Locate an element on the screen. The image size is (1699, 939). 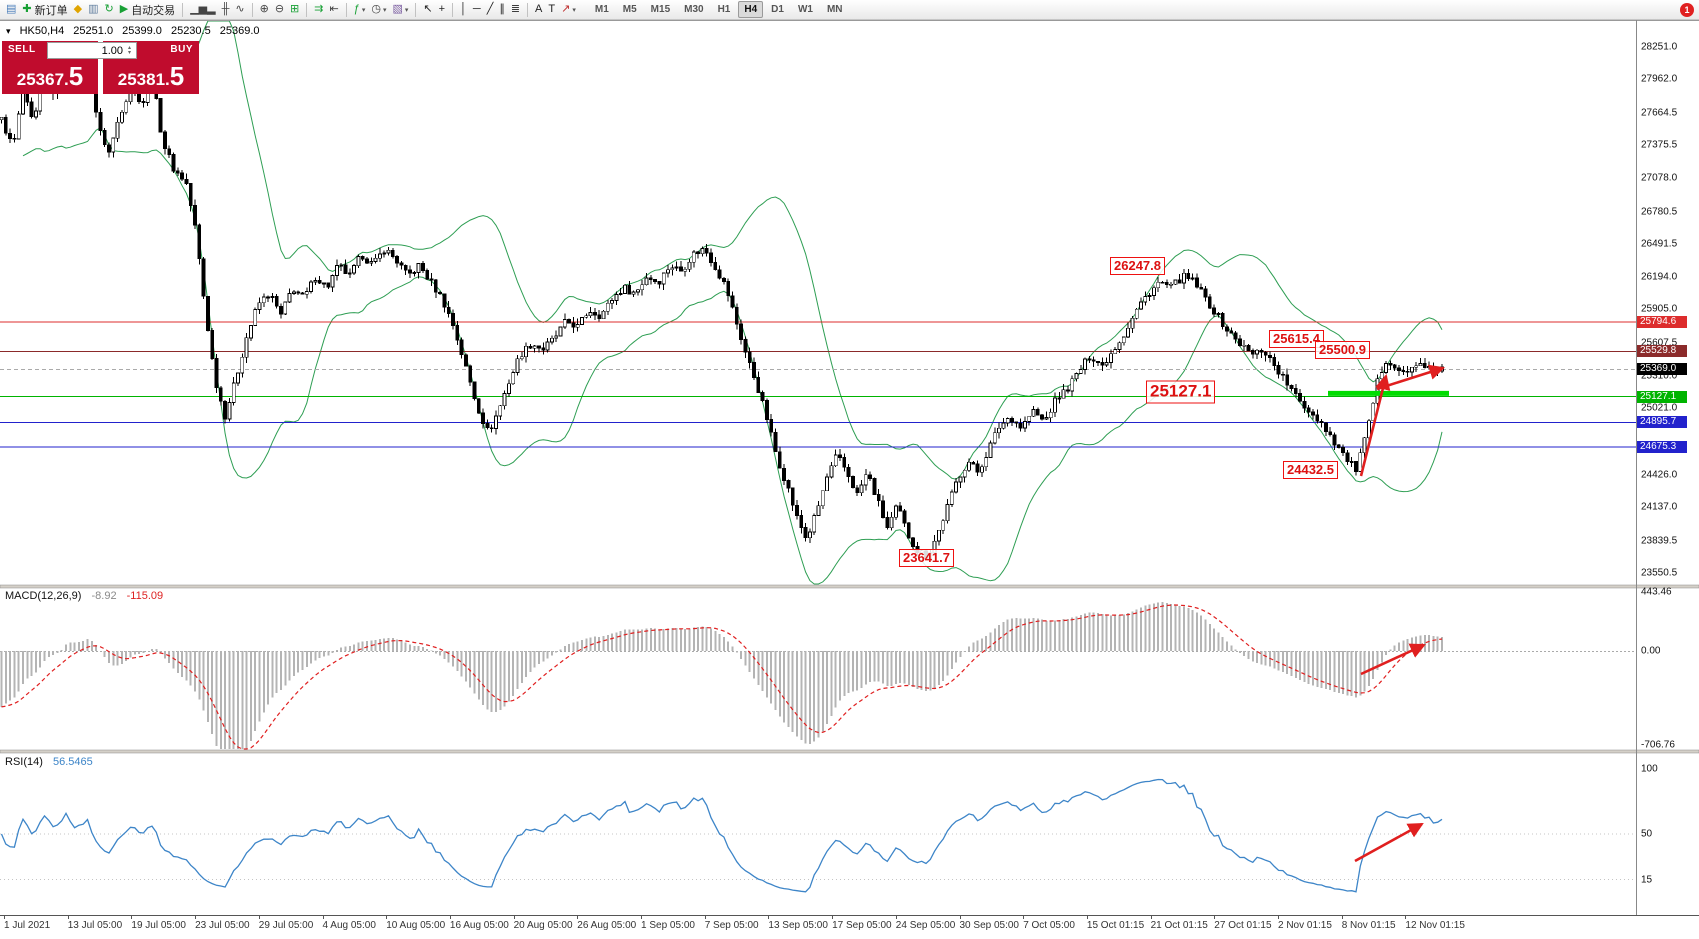
macd-signal-line is located at coordinates (722, 677).